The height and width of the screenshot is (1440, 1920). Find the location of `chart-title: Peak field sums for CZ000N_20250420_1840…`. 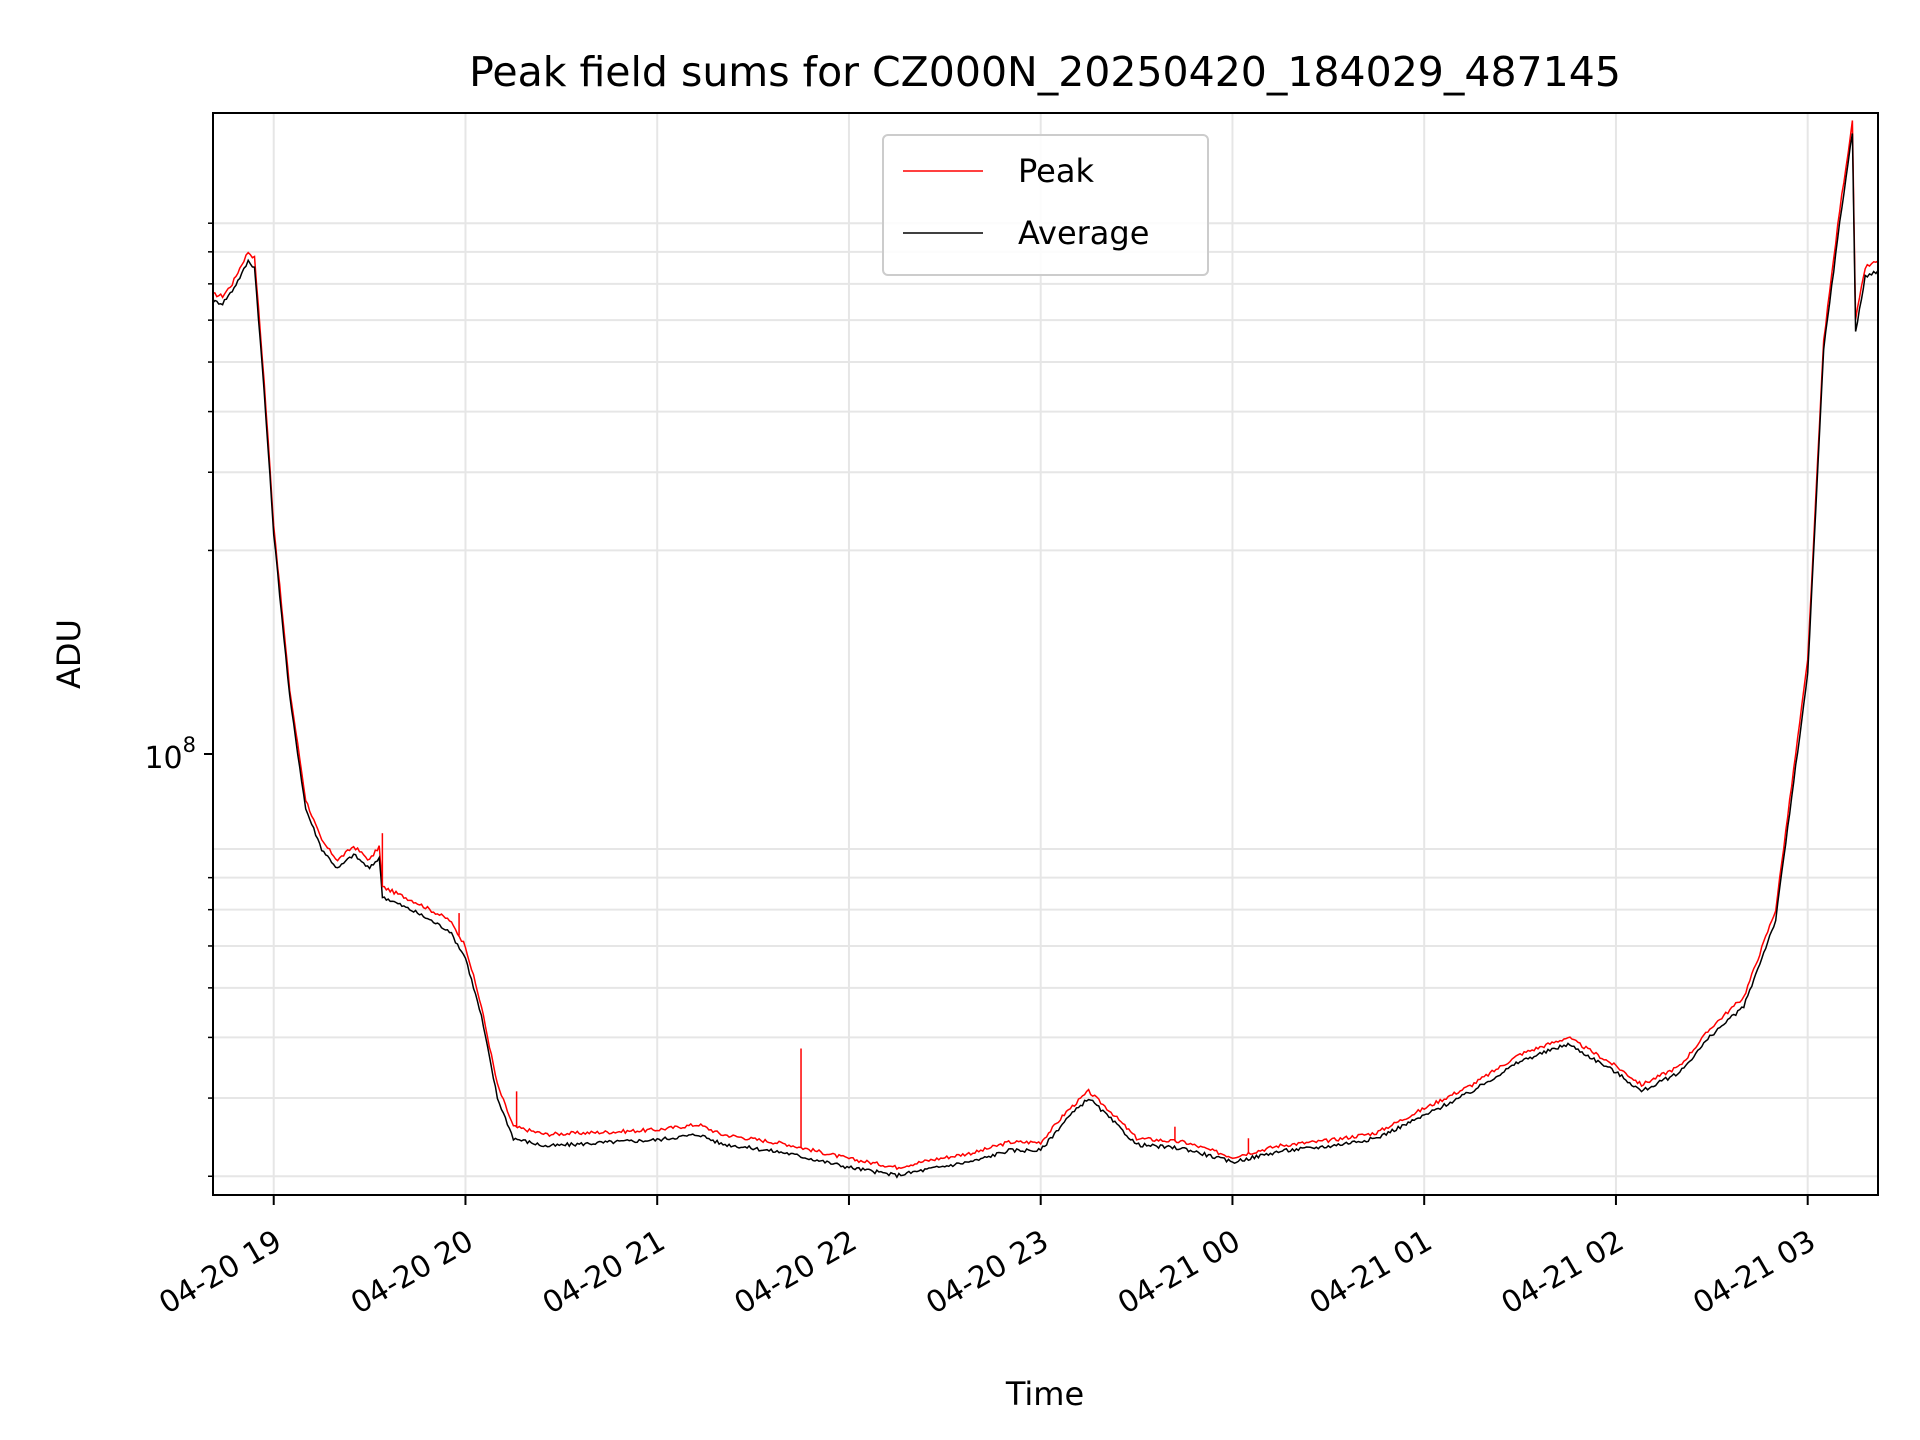

chart-title: Peak field sums for CZ000N_20250420_1840… is located at coordinates (1045, 72).